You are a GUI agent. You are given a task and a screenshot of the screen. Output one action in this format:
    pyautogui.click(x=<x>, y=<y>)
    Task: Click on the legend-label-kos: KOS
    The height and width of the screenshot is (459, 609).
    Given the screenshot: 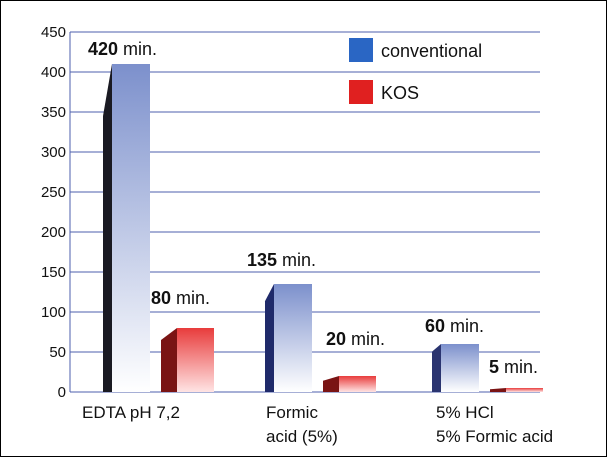 What is the action you would take?
    pyautogui.click(x=400, y=93)
    